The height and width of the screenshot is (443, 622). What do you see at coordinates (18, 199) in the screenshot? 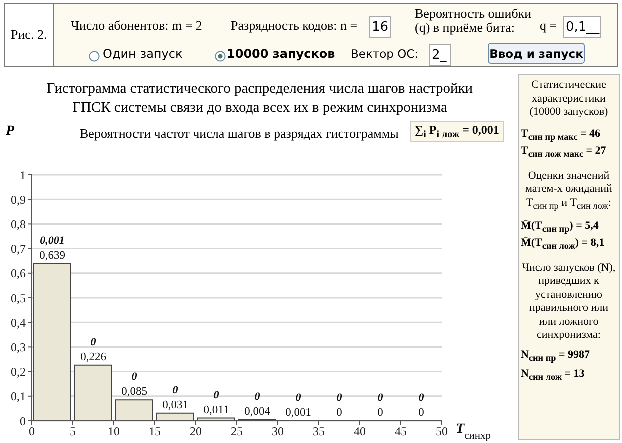
I see `y-tick-label: 0,9` at bounding box center [18, 199].